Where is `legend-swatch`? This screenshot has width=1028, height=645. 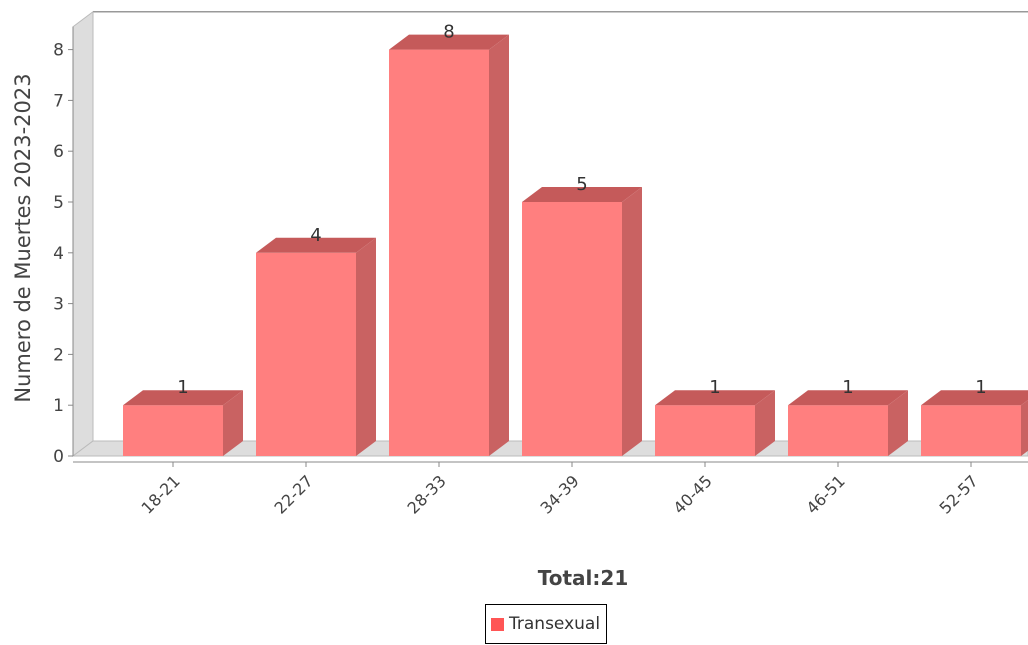 legend-swatch is located at coordinates (497, 624).